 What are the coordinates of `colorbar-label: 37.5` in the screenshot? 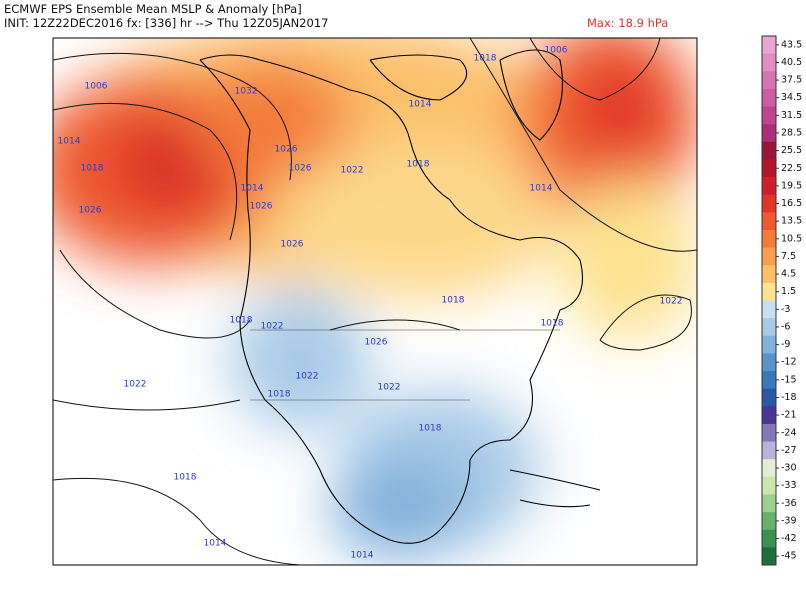 It's located at (791, 80).